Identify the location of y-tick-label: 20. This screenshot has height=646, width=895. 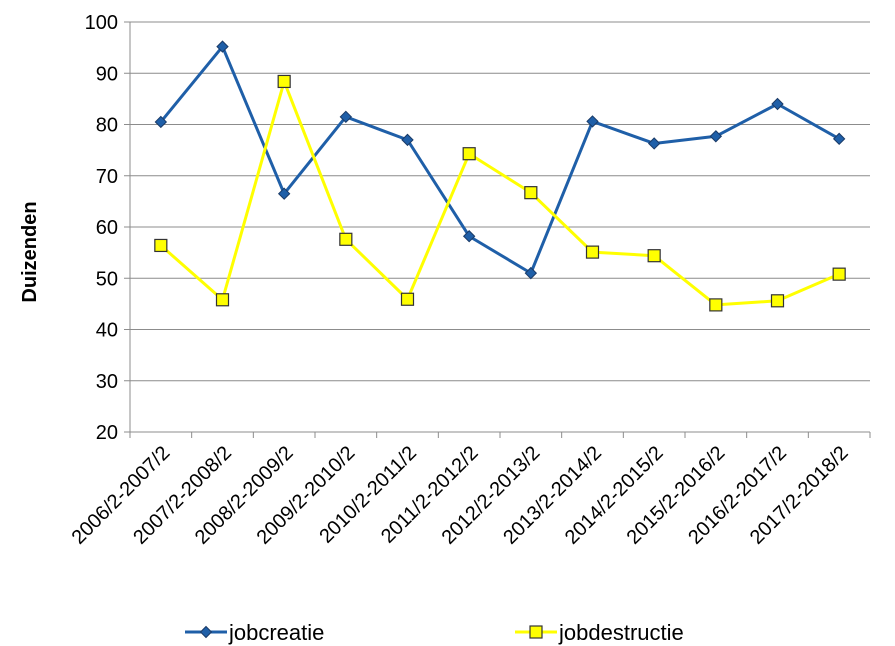
(107, 433).